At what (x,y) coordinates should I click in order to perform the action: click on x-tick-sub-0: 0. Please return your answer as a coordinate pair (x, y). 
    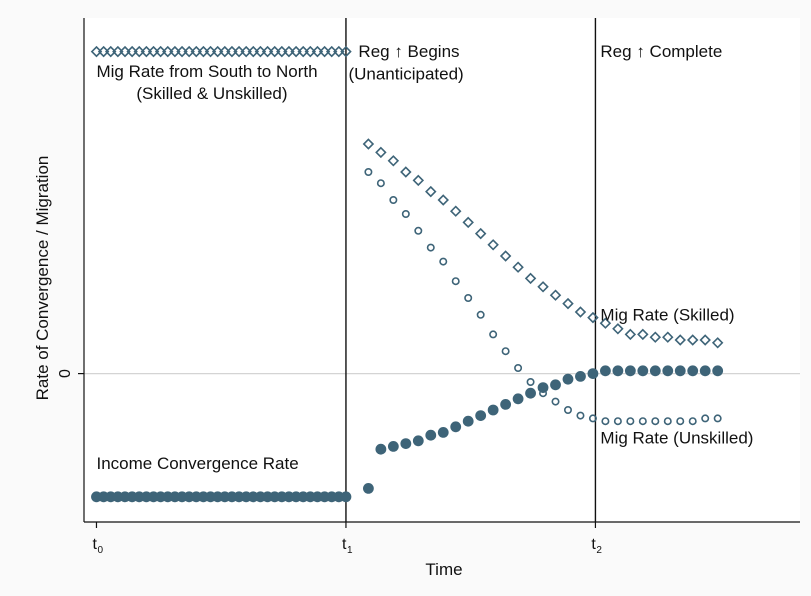
    Looking at the image, I should click on (100, 550).